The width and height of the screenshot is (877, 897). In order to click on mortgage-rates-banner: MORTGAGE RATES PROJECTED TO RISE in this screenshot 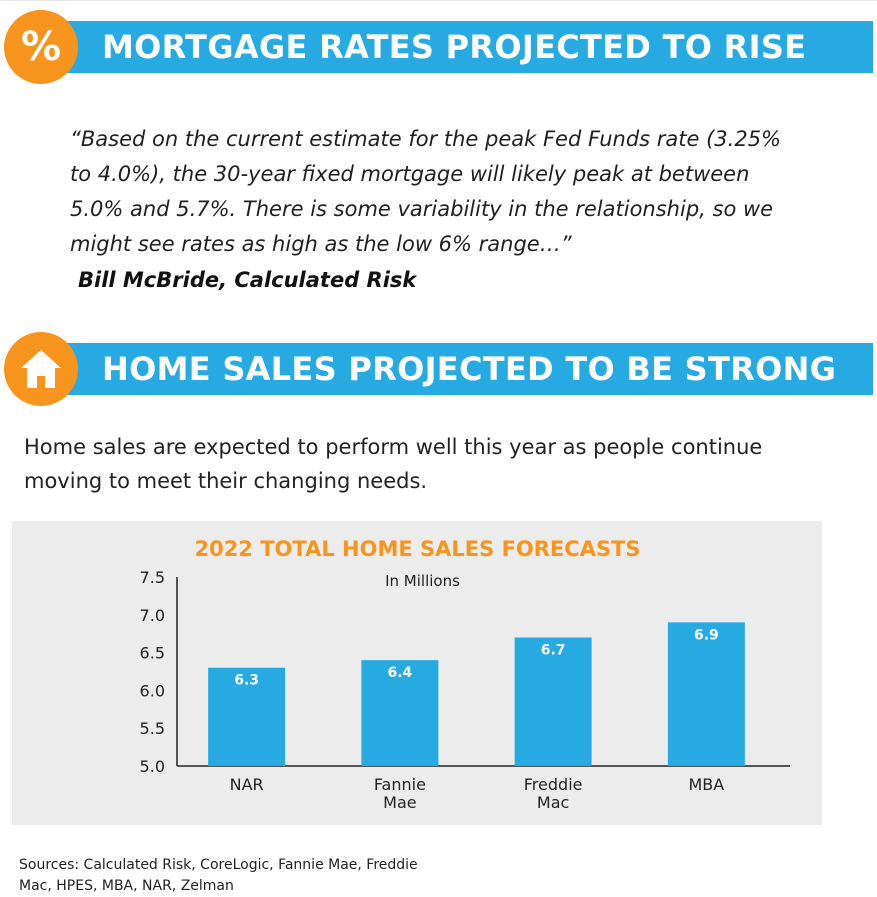, I will do `click(438, 47)`.